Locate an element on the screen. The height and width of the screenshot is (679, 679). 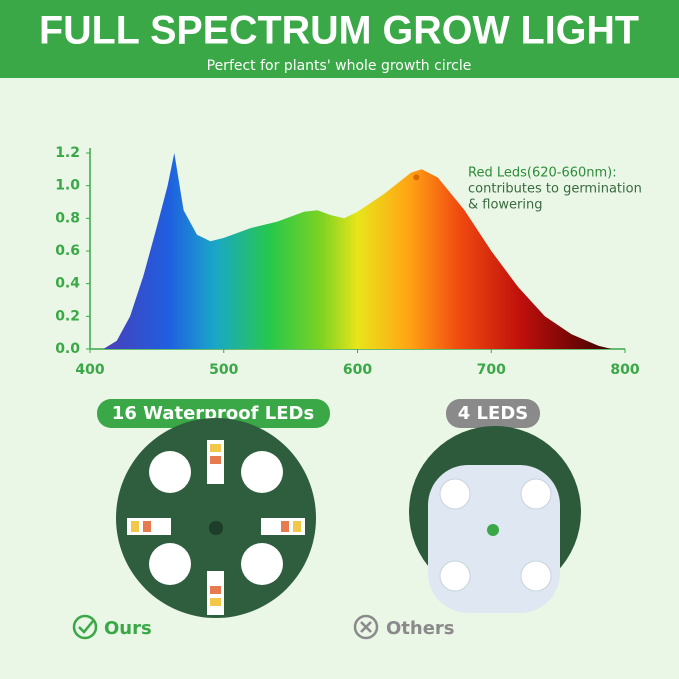
y-tick-label: 0.6 is located at coordinates (67, 251).